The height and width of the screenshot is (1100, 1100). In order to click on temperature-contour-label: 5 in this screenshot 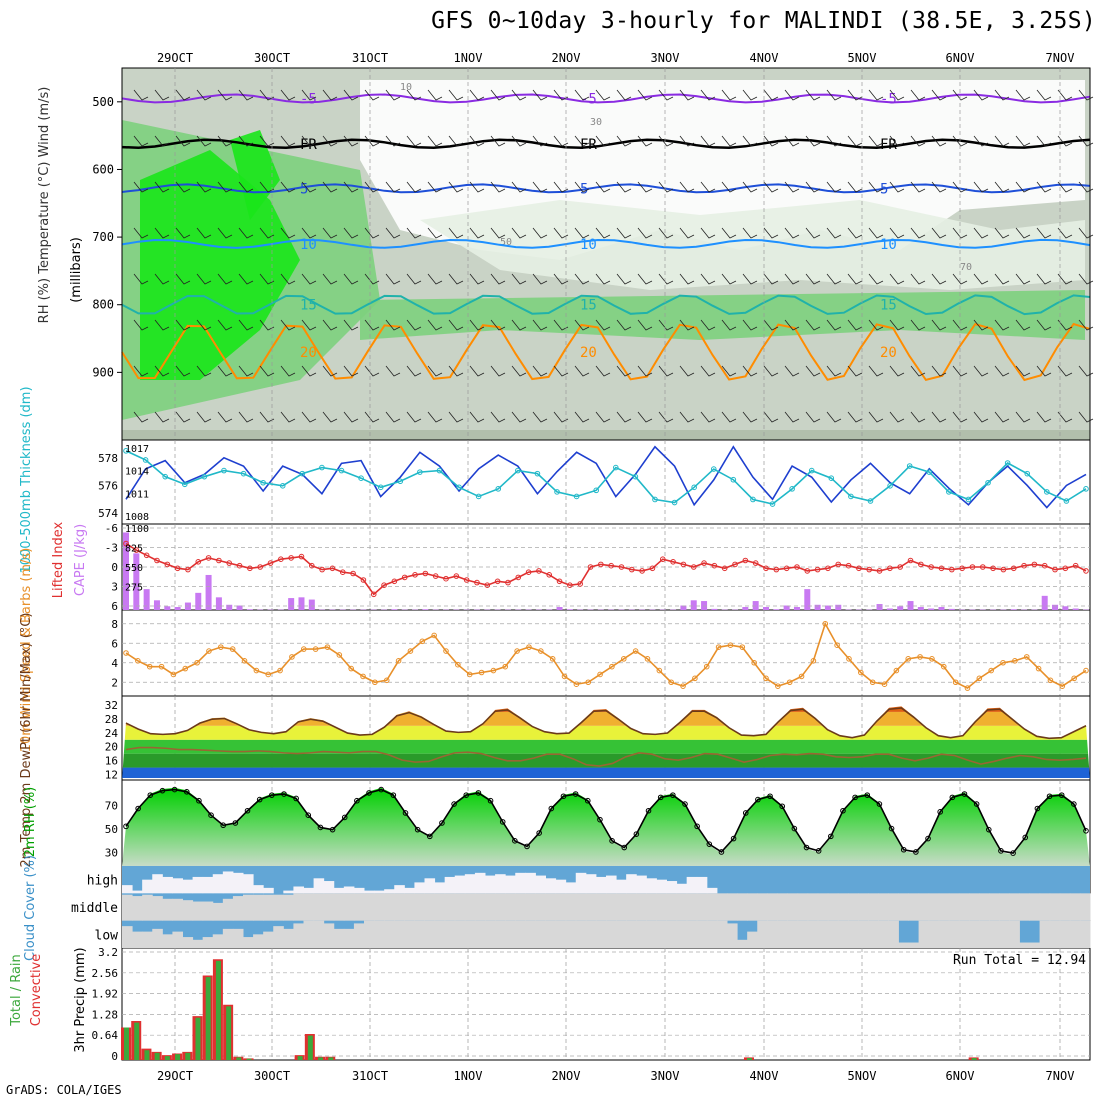, I will do `click(304, 189)`.